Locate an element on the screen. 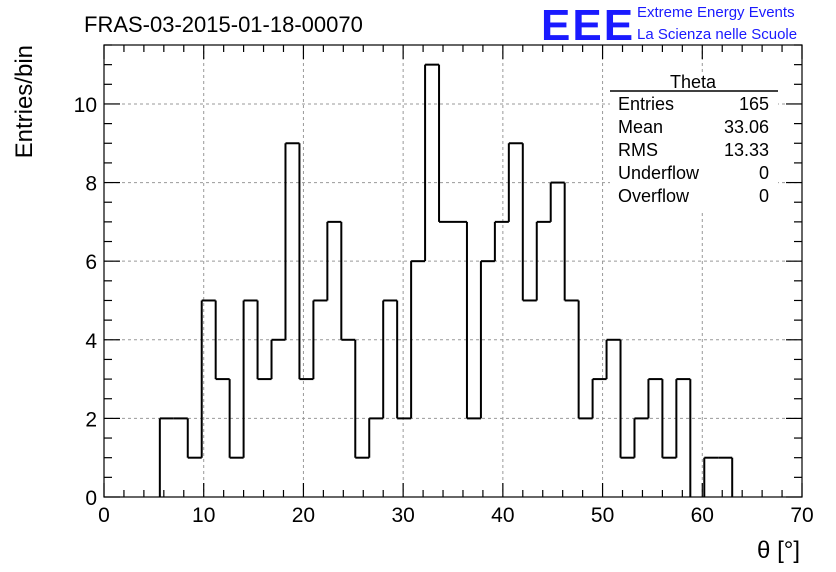  x-tick-label: 0 is located at coordinates (104, 515).